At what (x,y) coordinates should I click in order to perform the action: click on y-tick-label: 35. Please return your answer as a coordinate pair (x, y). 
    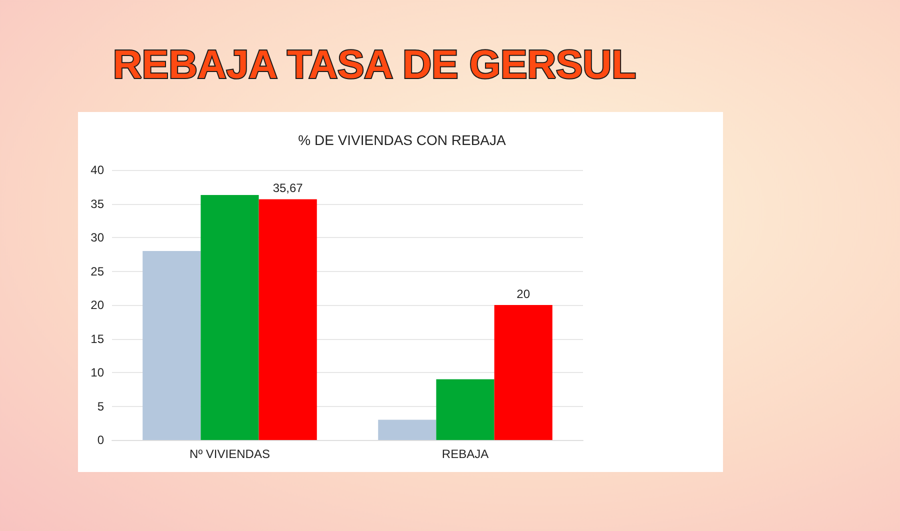
    Looking at the image, I should click on (97, 203).